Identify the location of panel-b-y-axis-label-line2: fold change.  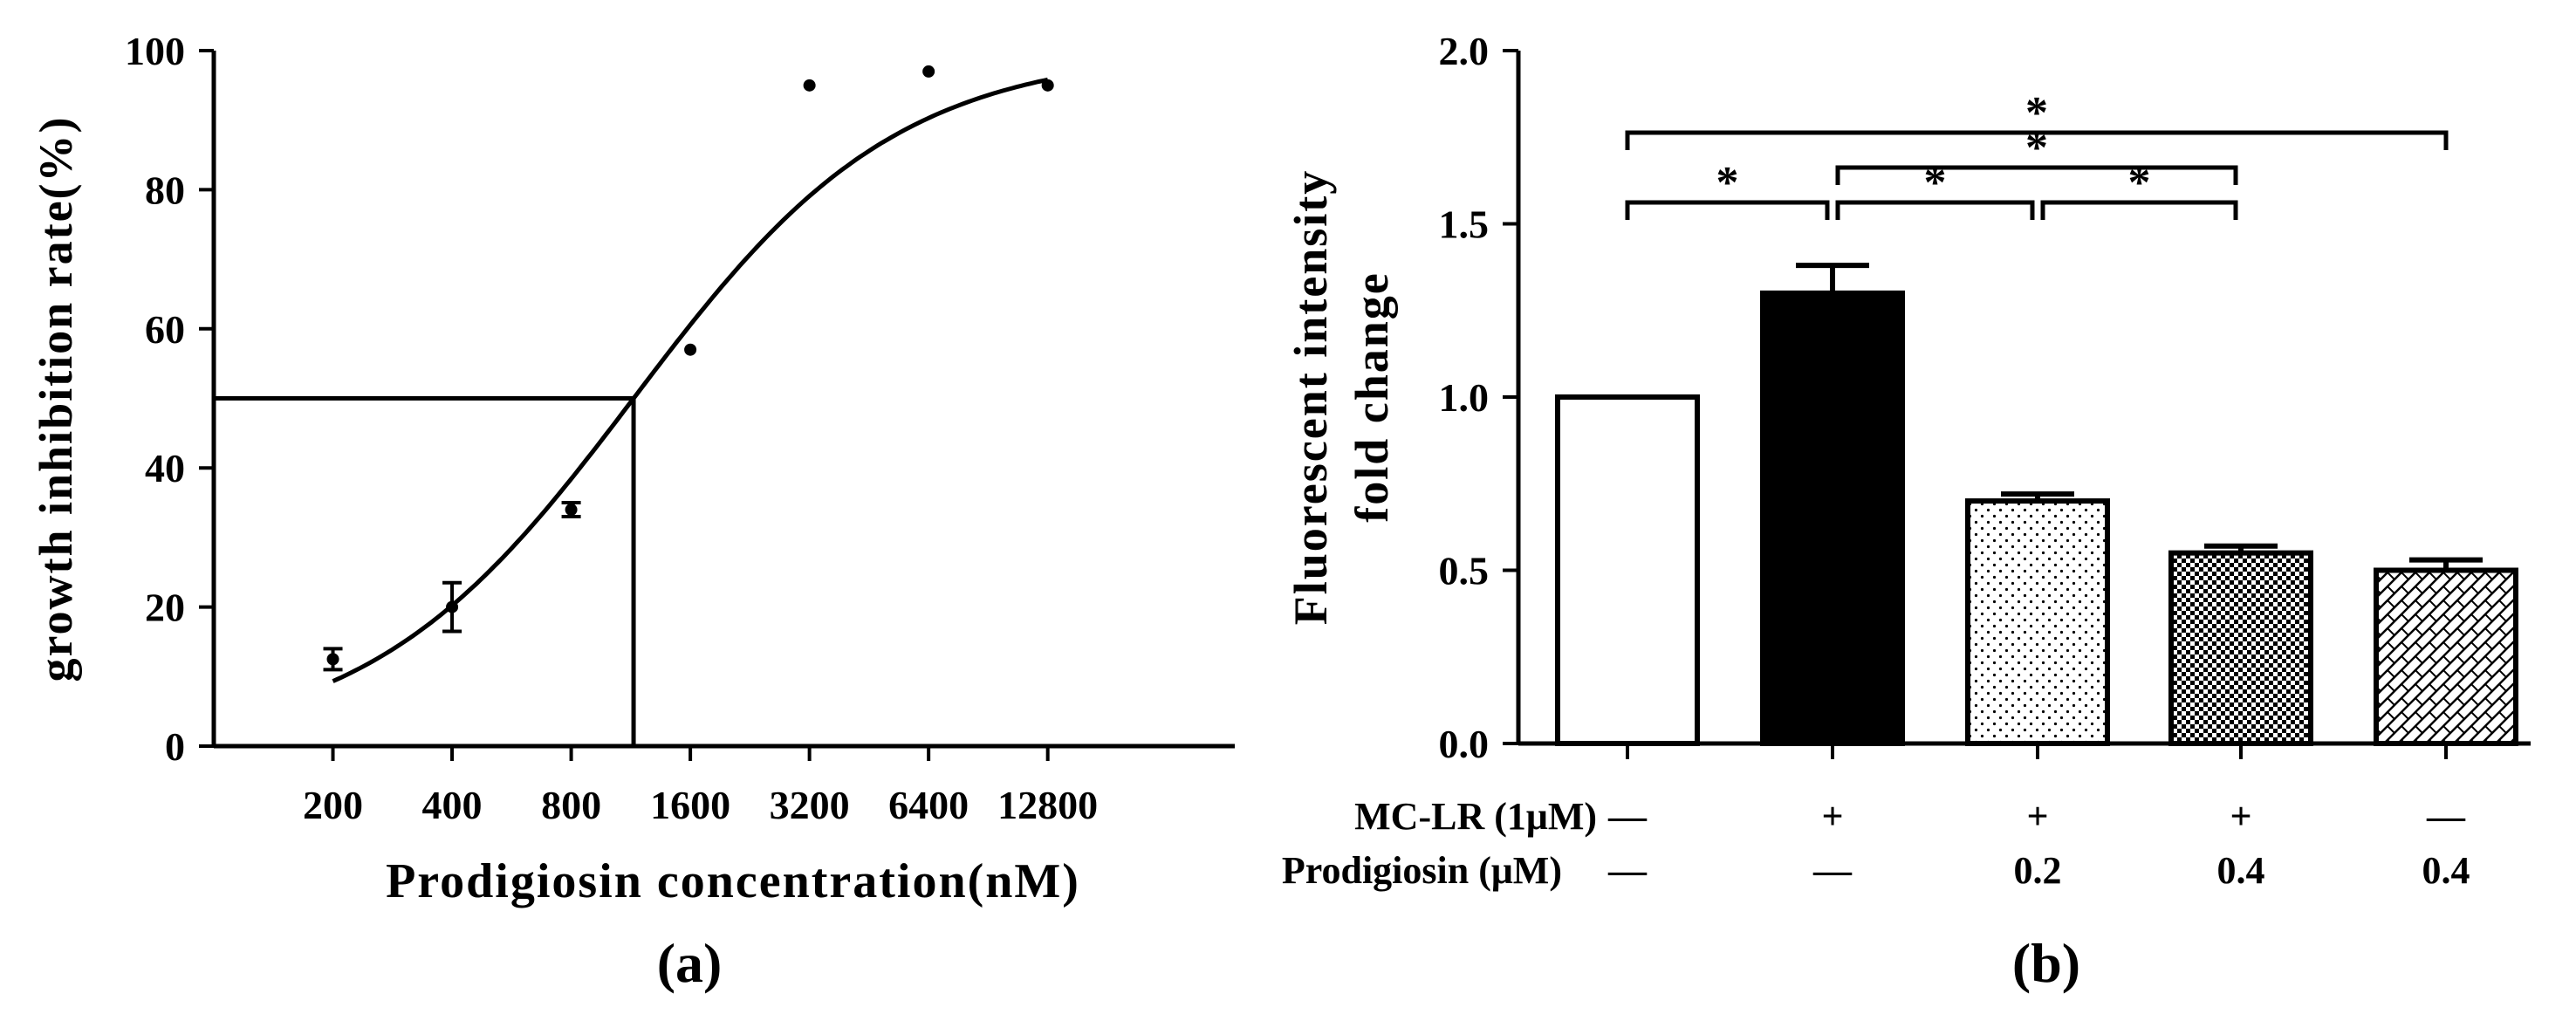
(1372, 397).